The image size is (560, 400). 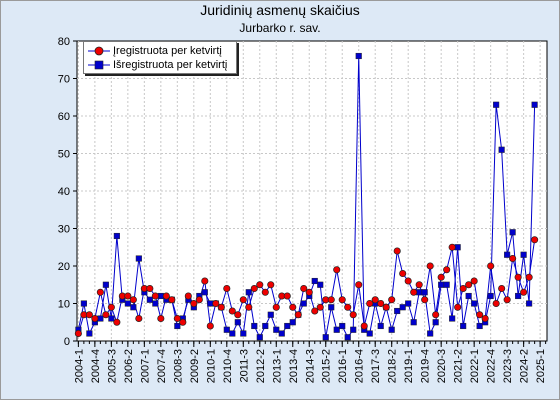 I want to click on y-tick-label: 30, so click(x=64, y=230).